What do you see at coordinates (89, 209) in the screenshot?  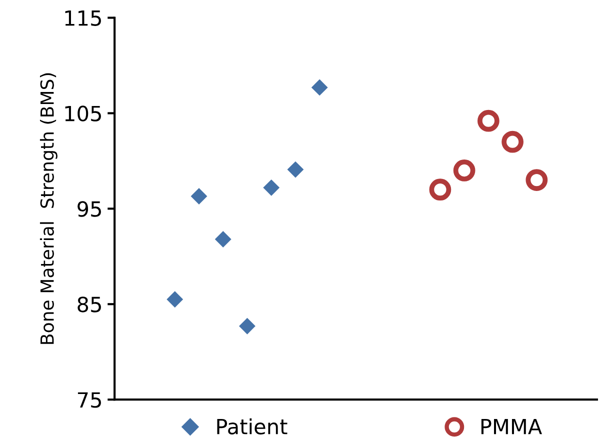 I see `y-tick-label: 95` at bounding box center [89, 209].